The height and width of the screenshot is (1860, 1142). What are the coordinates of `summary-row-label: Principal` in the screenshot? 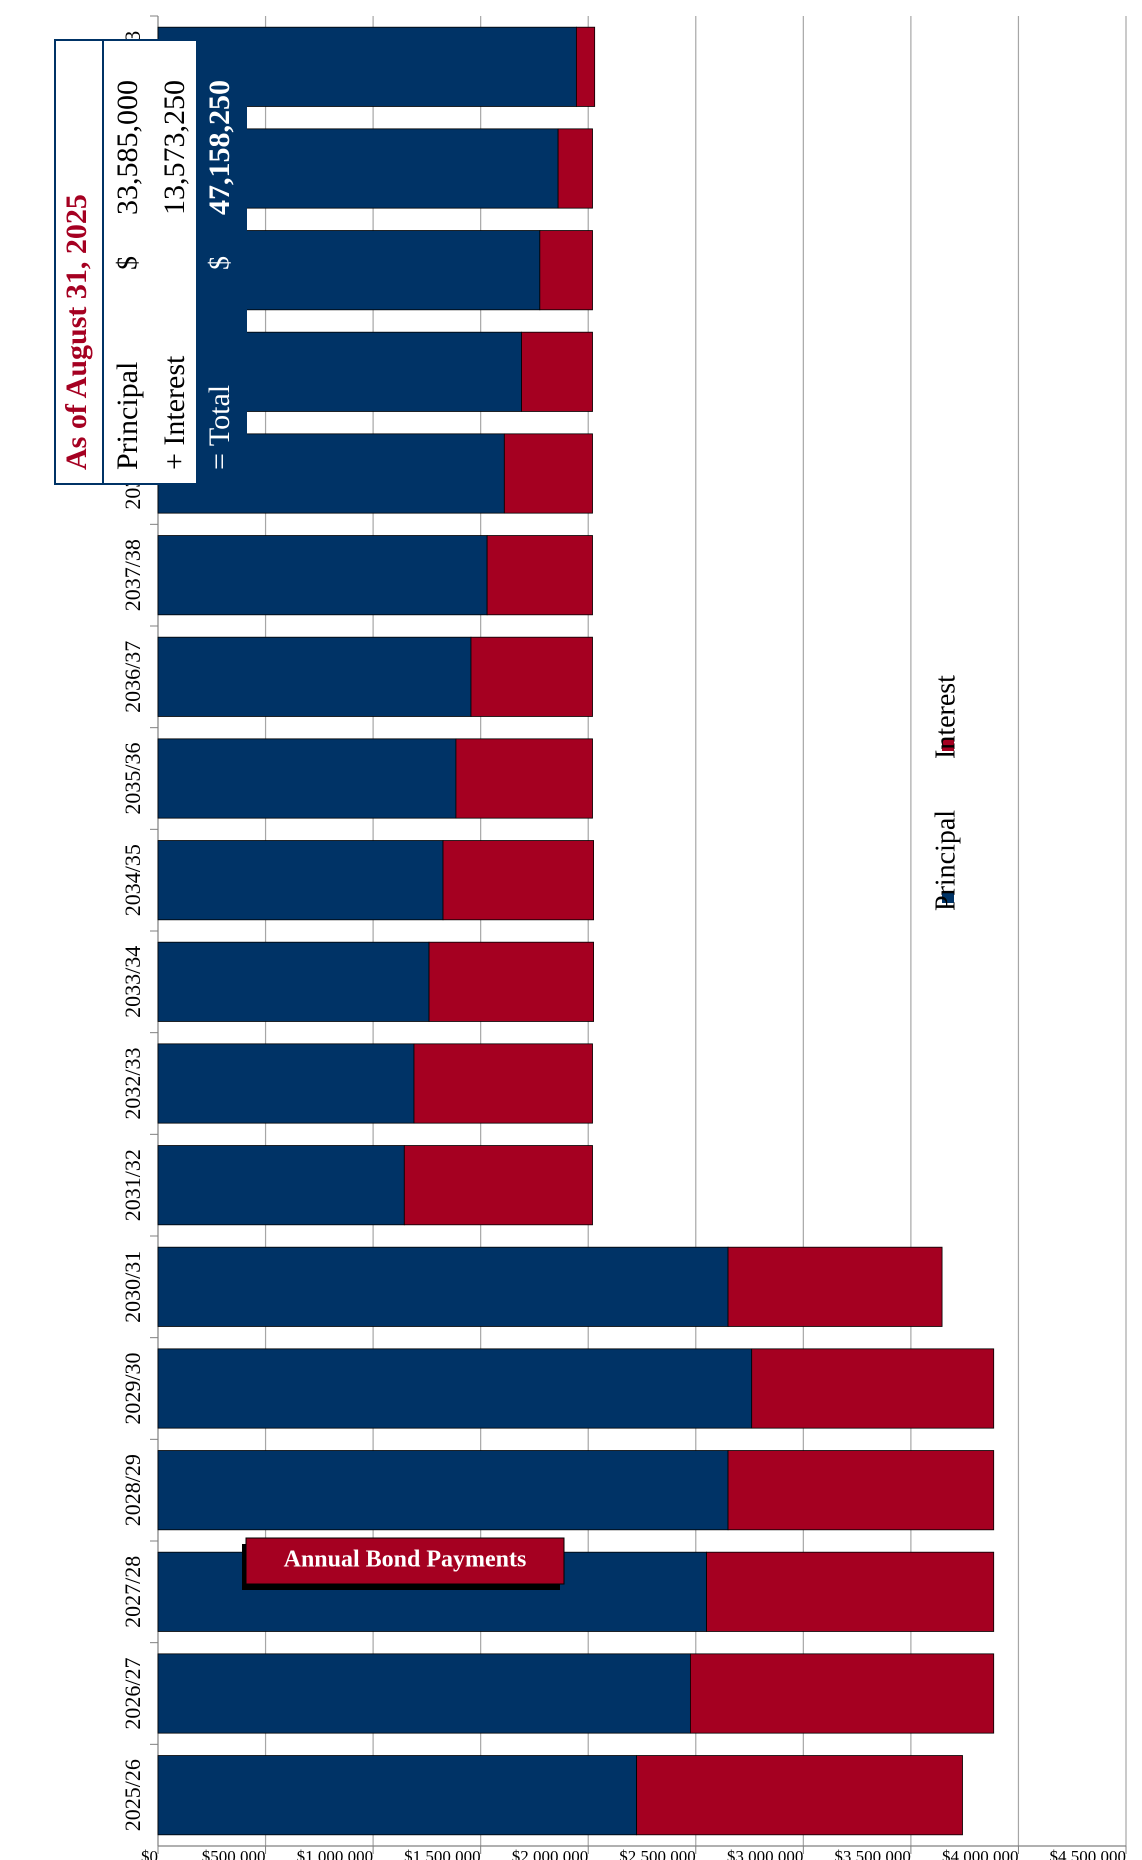 It's located at (127, 416).